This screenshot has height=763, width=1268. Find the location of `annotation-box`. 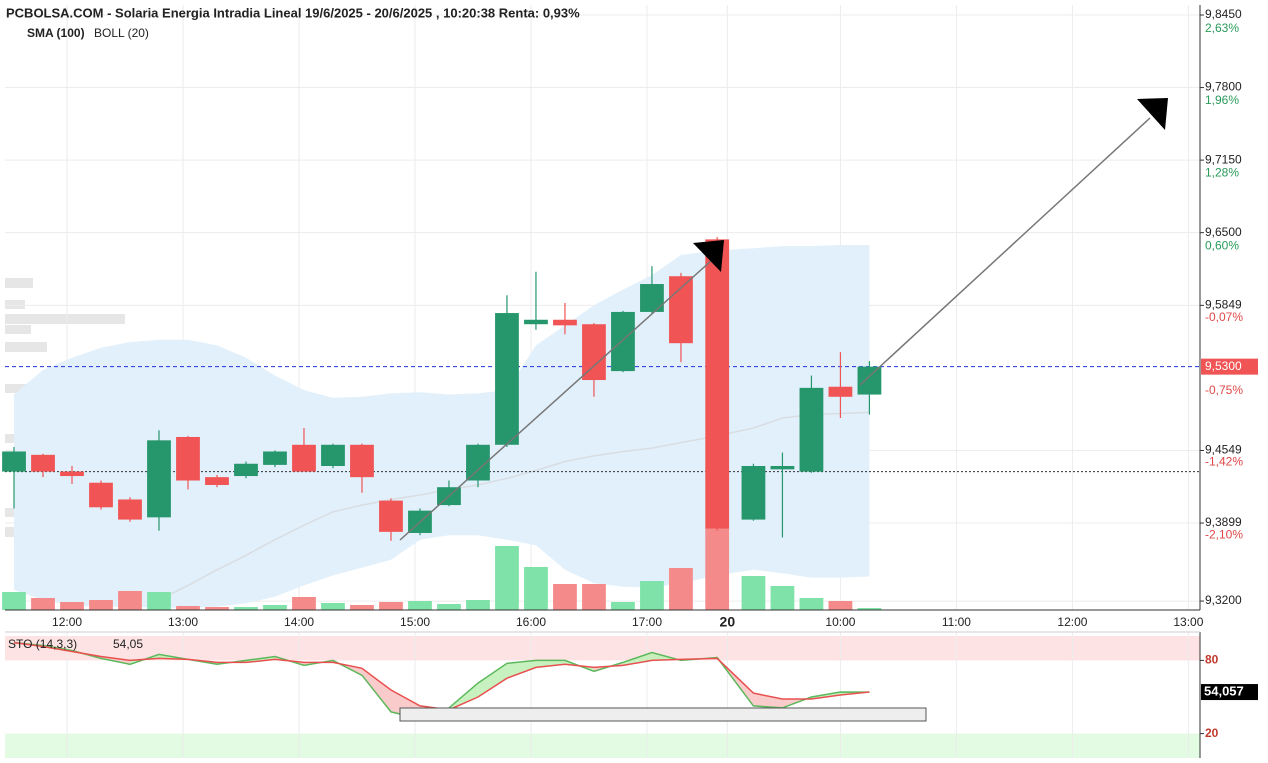

annotation-box is located at coordinates (663, 714).